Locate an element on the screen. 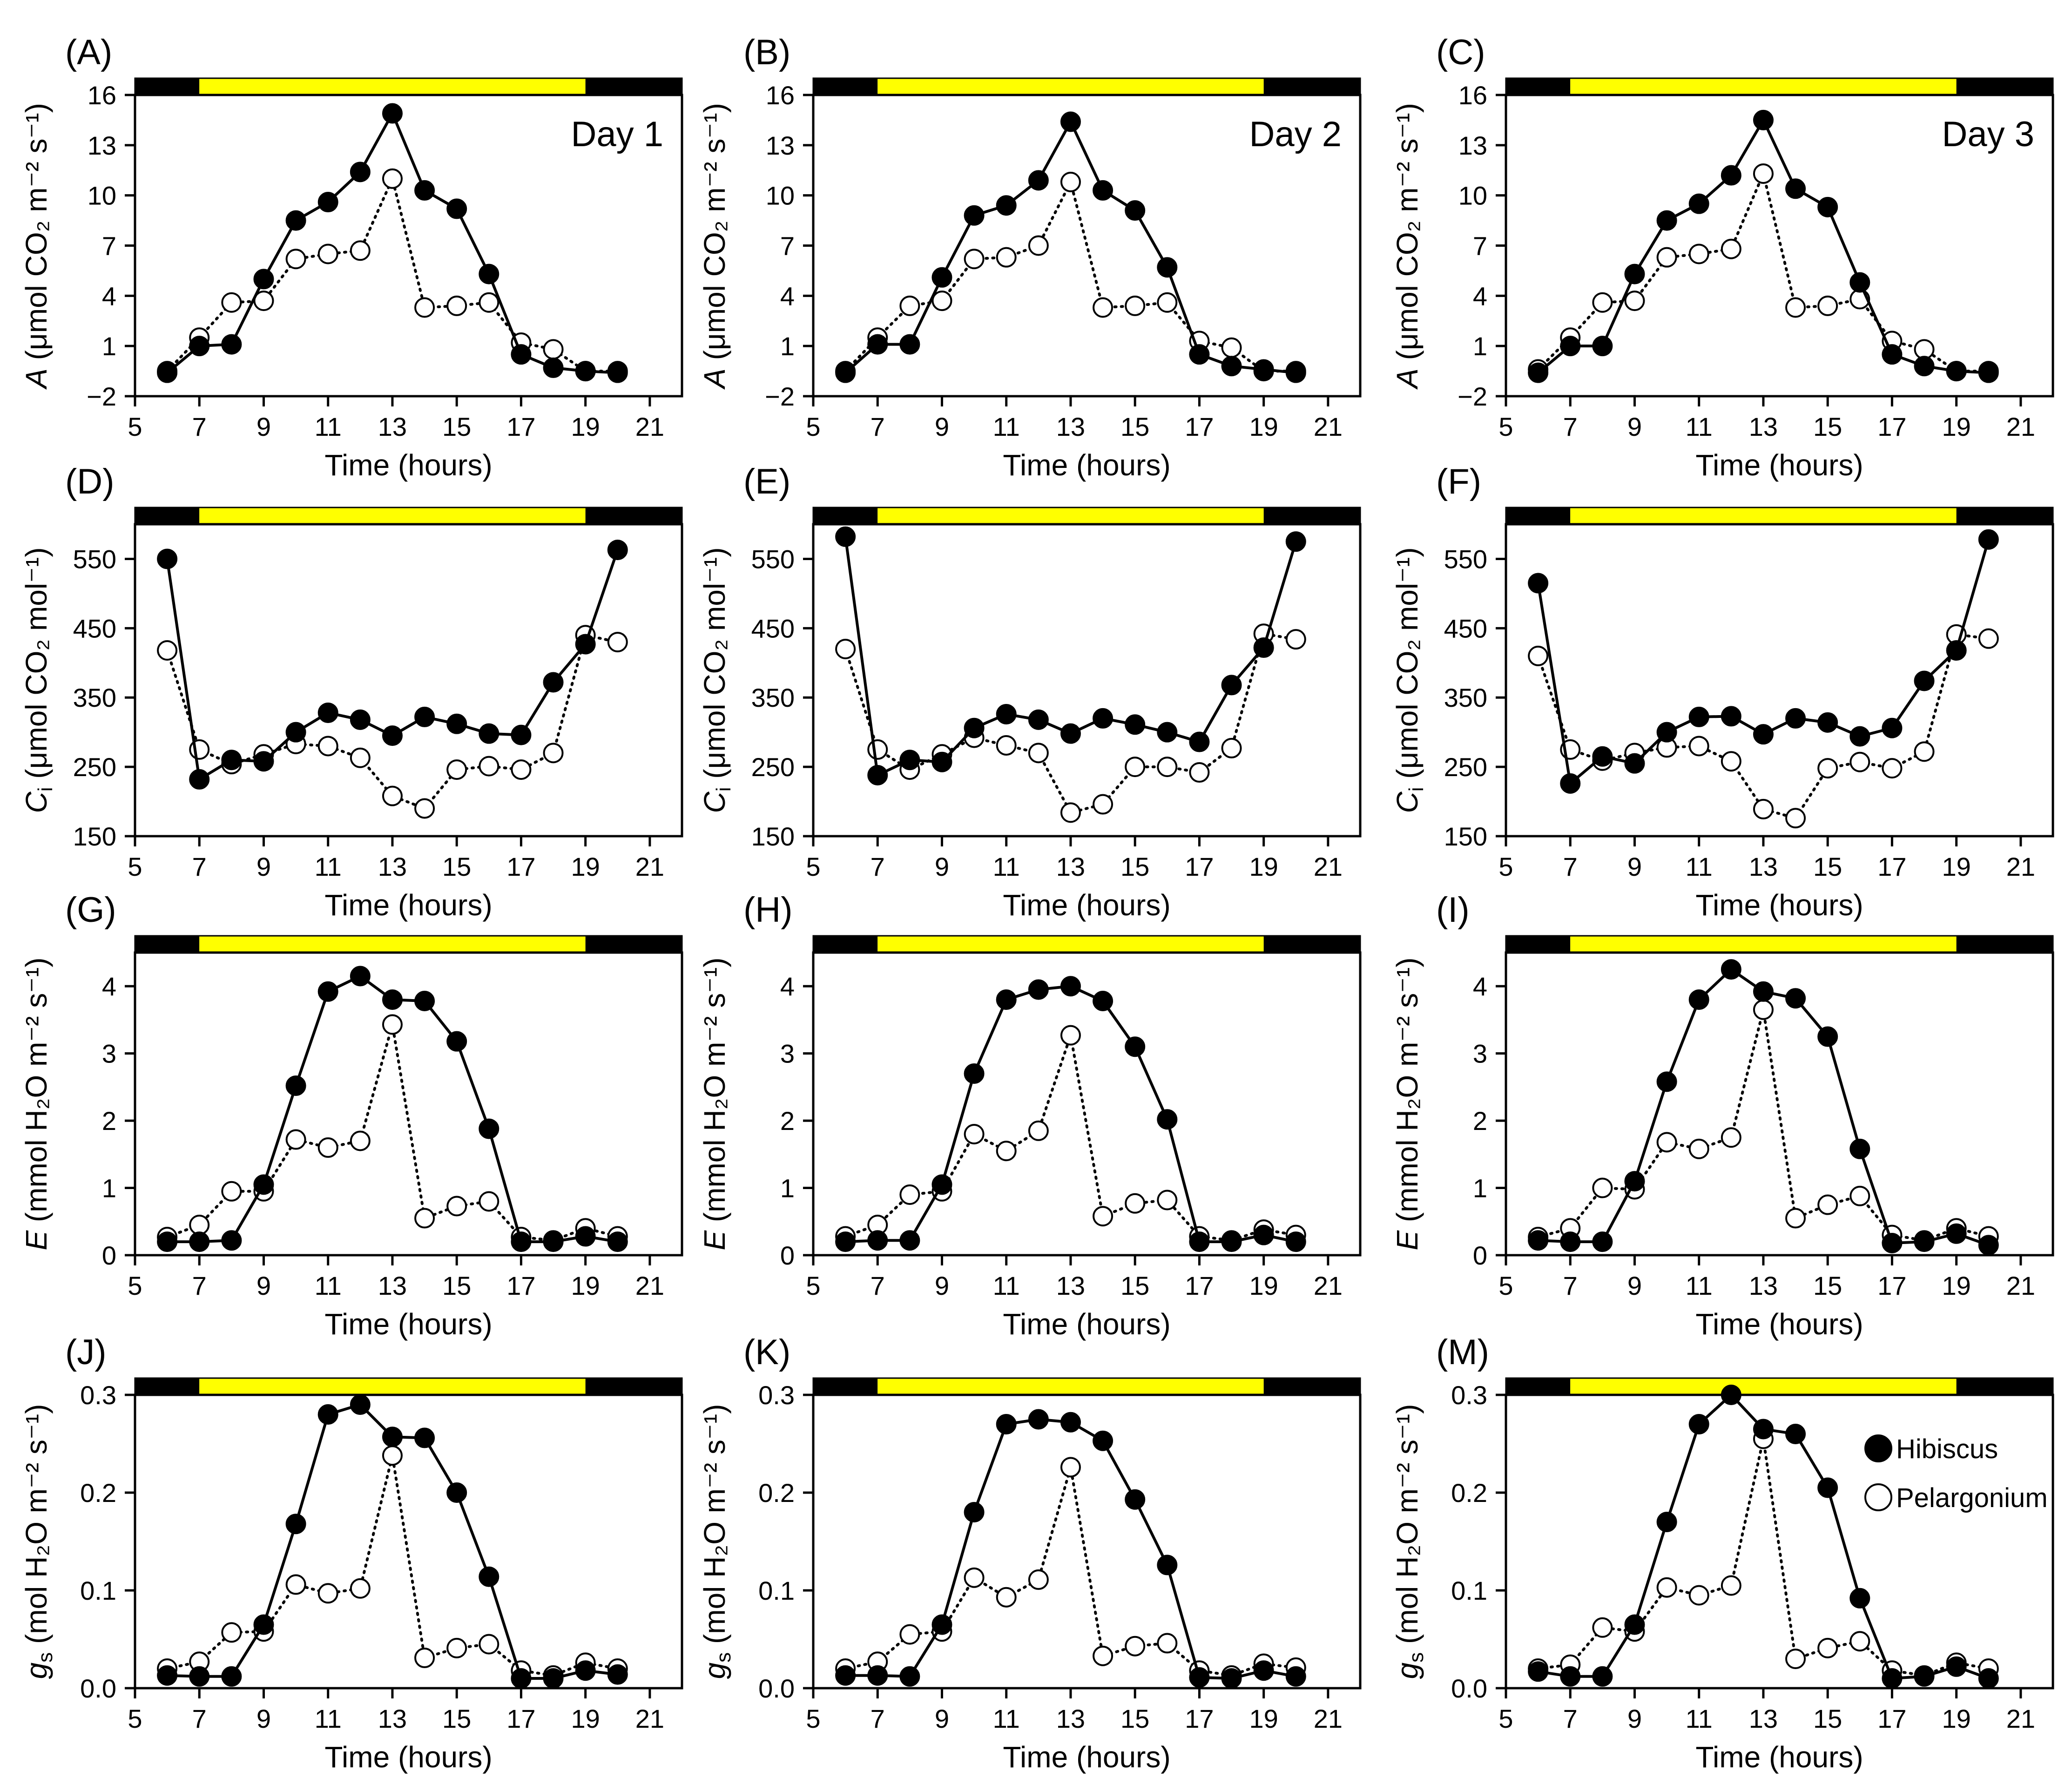 This screenshot has height=1792, width=2072. y-tick-label: 550 is located at coordinates (773, 559).